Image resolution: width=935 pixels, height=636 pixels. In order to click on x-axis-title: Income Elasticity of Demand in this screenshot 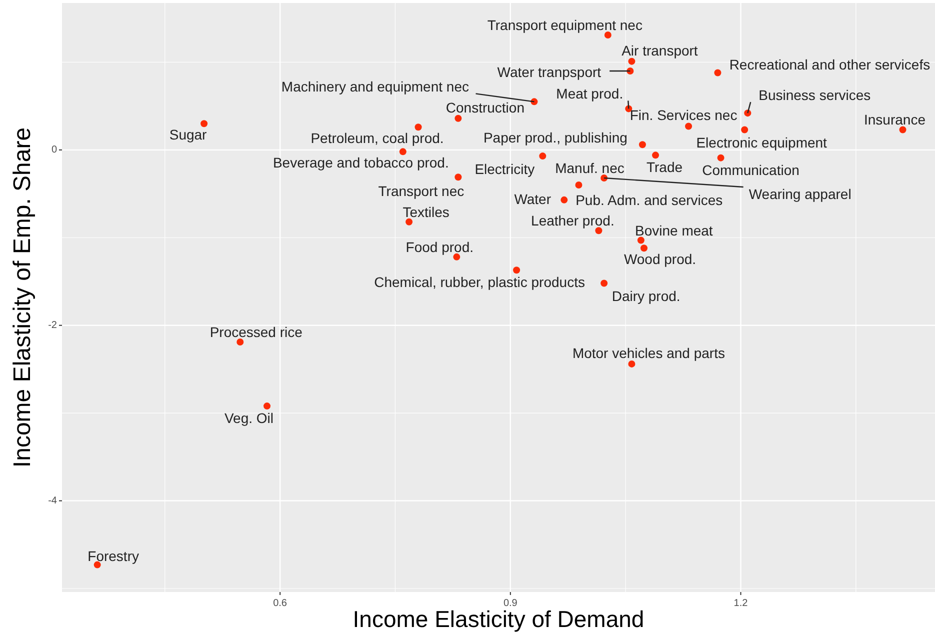, I will do `click(498, 619)`.